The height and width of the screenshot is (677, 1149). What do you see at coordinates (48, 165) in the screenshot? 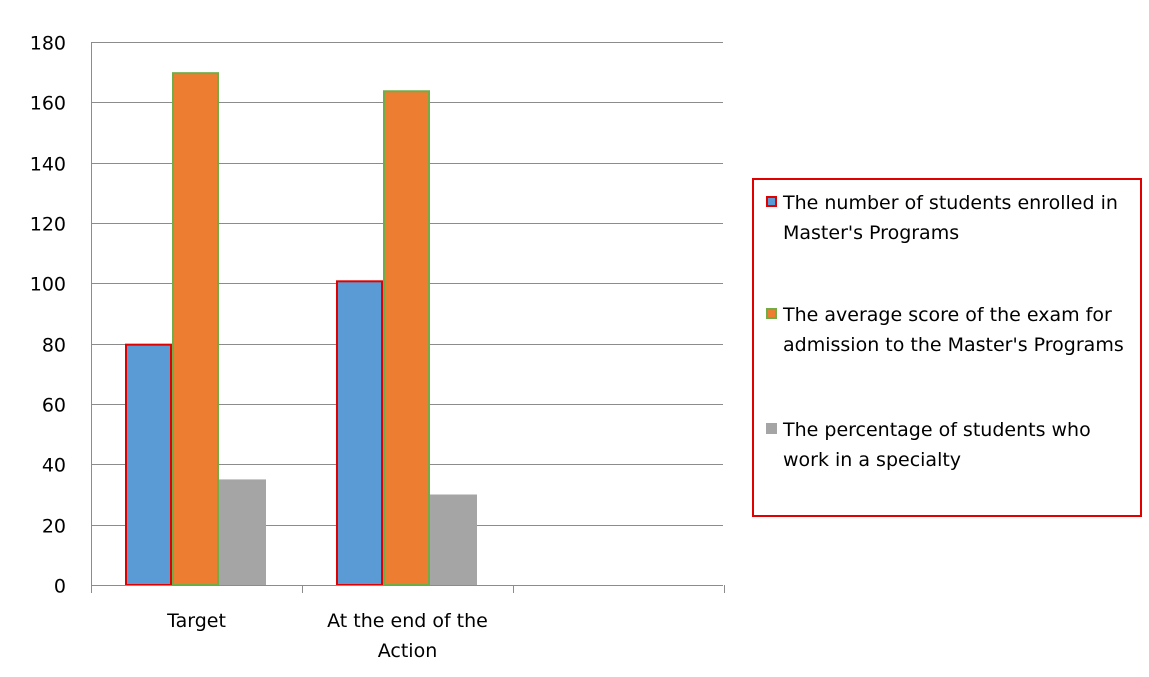
I see `y-tick-label: 140` at bounding box center [48, 165].